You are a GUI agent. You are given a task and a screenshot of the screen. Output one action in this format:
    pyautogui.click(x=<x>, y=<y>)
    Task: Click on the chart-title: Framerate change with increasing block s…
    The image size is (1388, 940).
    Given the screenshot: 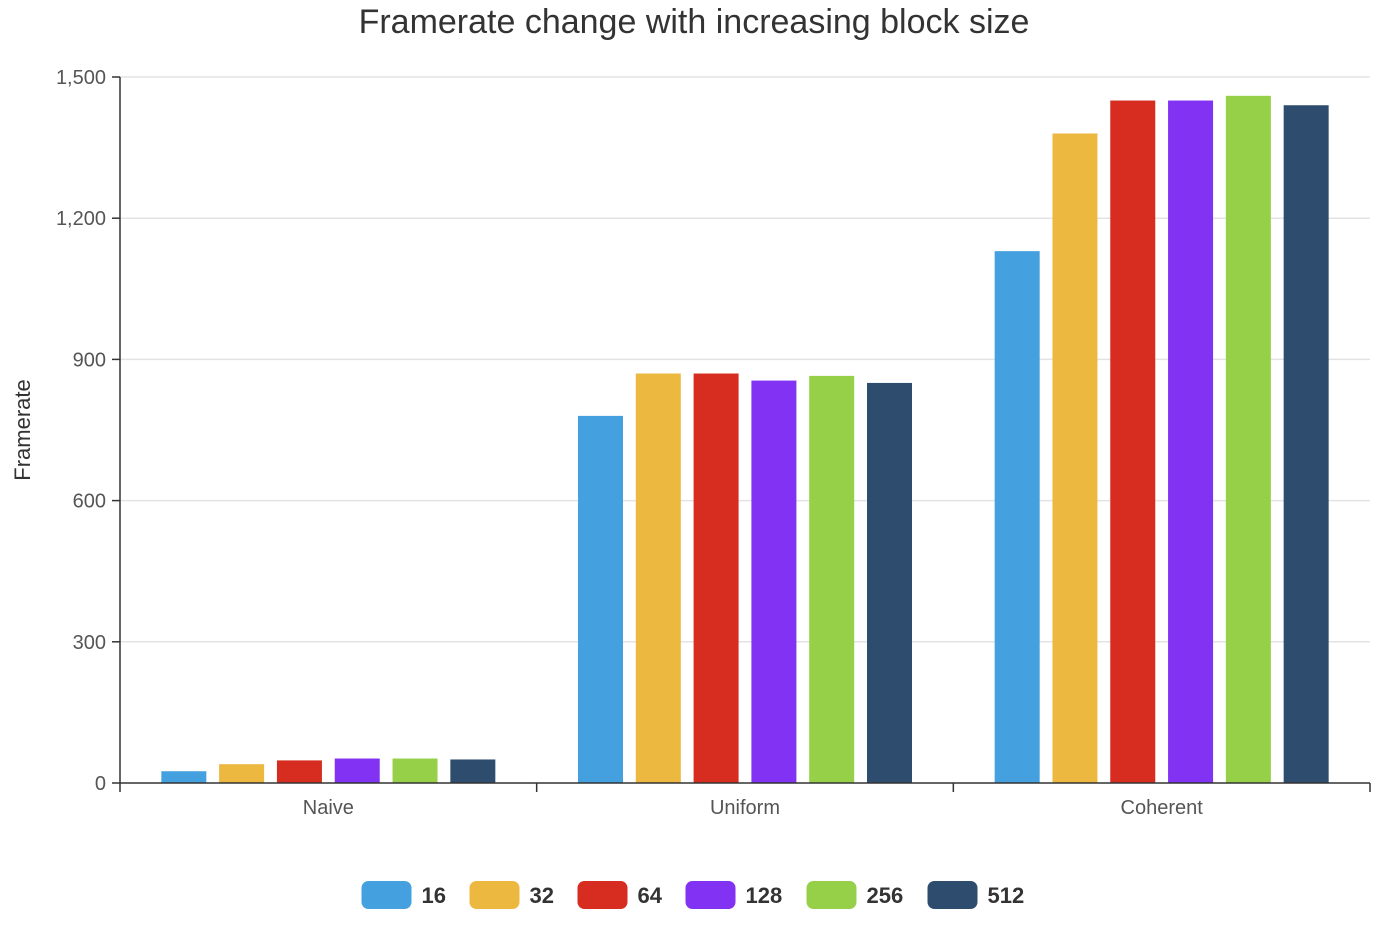 What is the action you would take?
    pyautogui.click(x=694, y=22)
    